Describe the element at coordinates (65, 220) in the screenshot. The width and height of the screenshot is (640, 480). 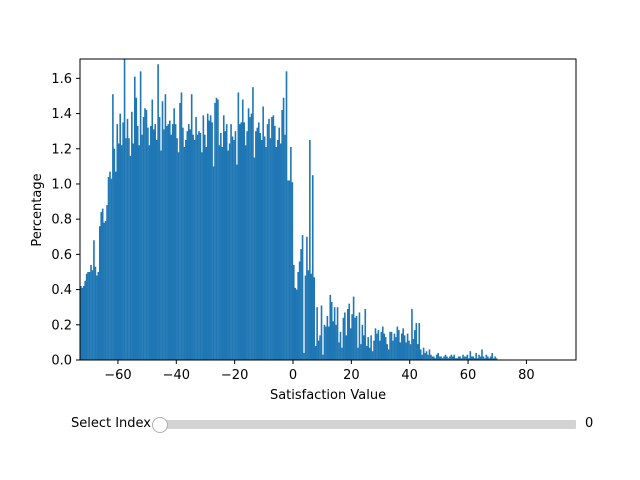
I see `y-axis-ticks: 0.0 0.2 0.4 0.6 0.8 1.0 1.2 1.4 1.6` at that location.